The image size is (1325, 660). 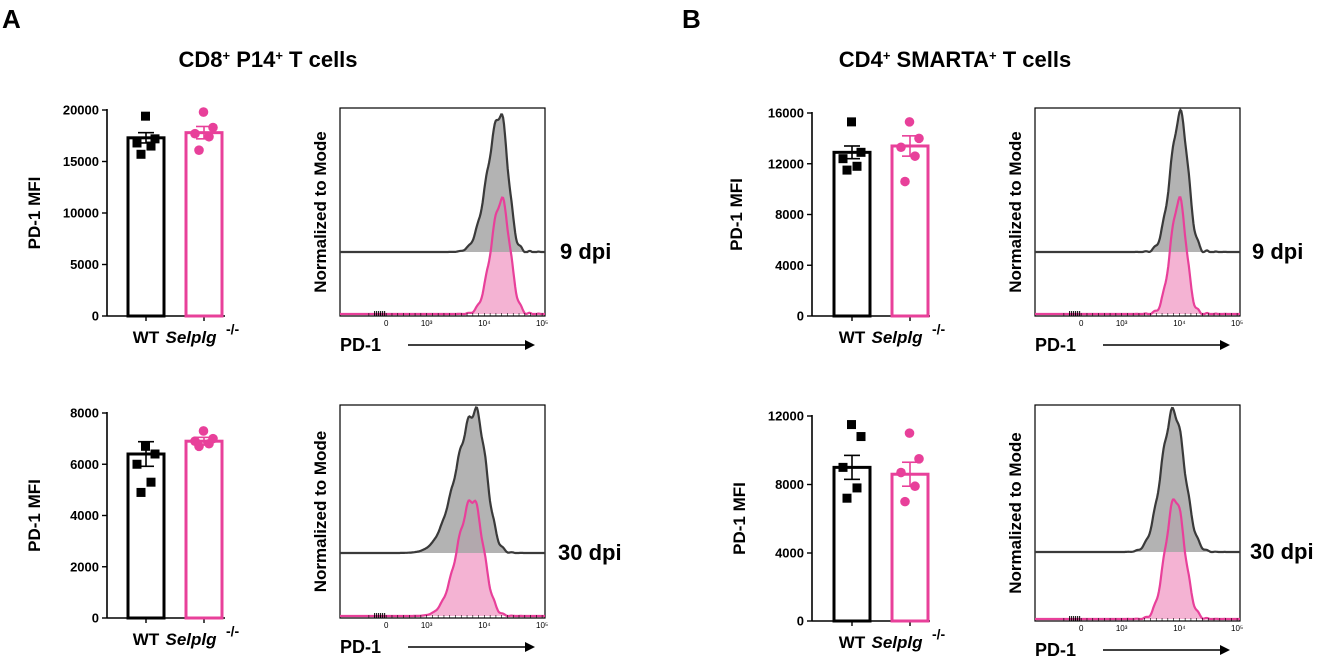 I want to click on histogram-A-9-hist: 0 10³ 10⁴ 10⁵ PD-1 Normalized to Mode 9 dpi, so click(x=461, y=231).